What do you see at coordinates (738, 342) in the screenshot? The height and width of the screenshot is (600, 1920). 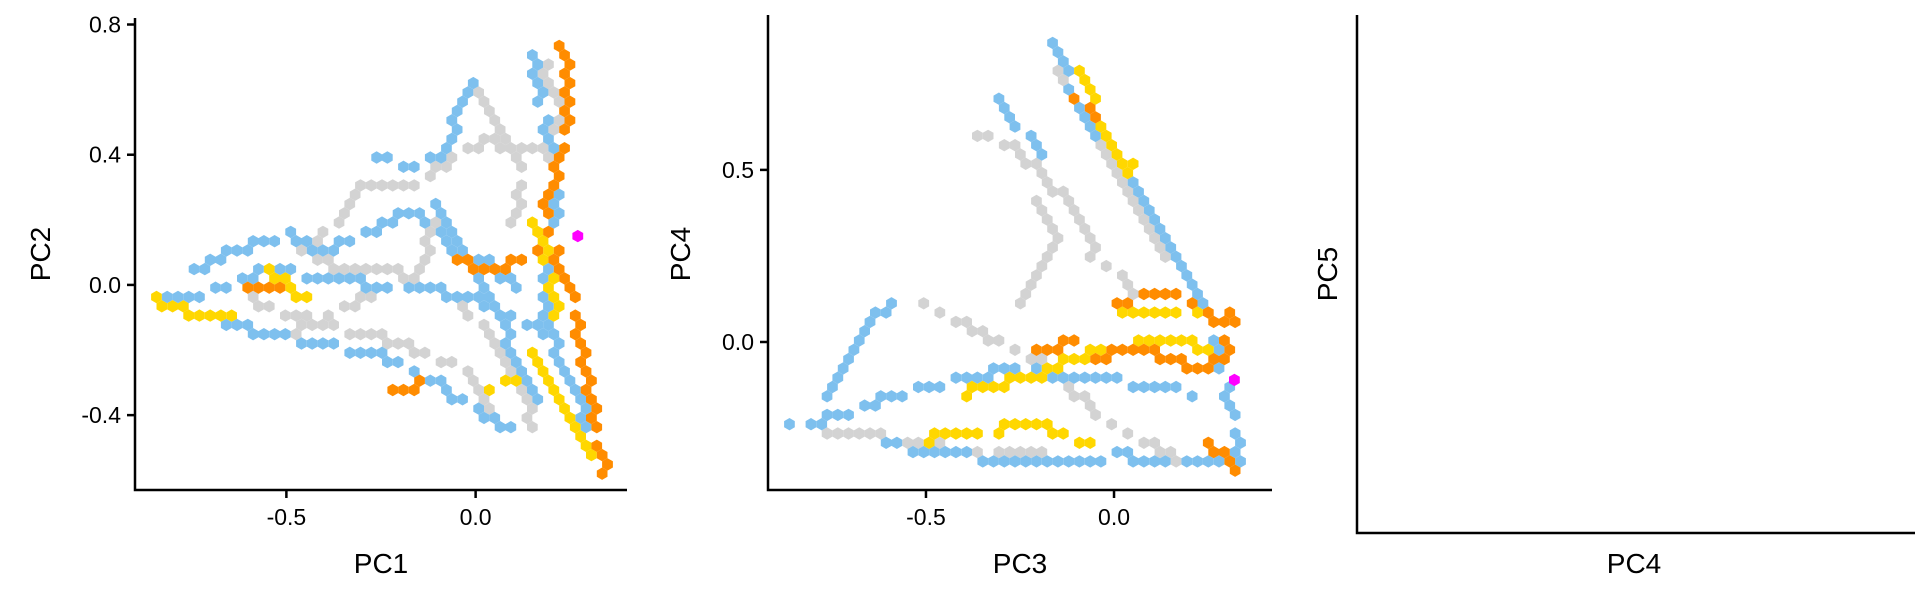 I see `y-tick-label: 0.0` at bounding box center [738, 342].